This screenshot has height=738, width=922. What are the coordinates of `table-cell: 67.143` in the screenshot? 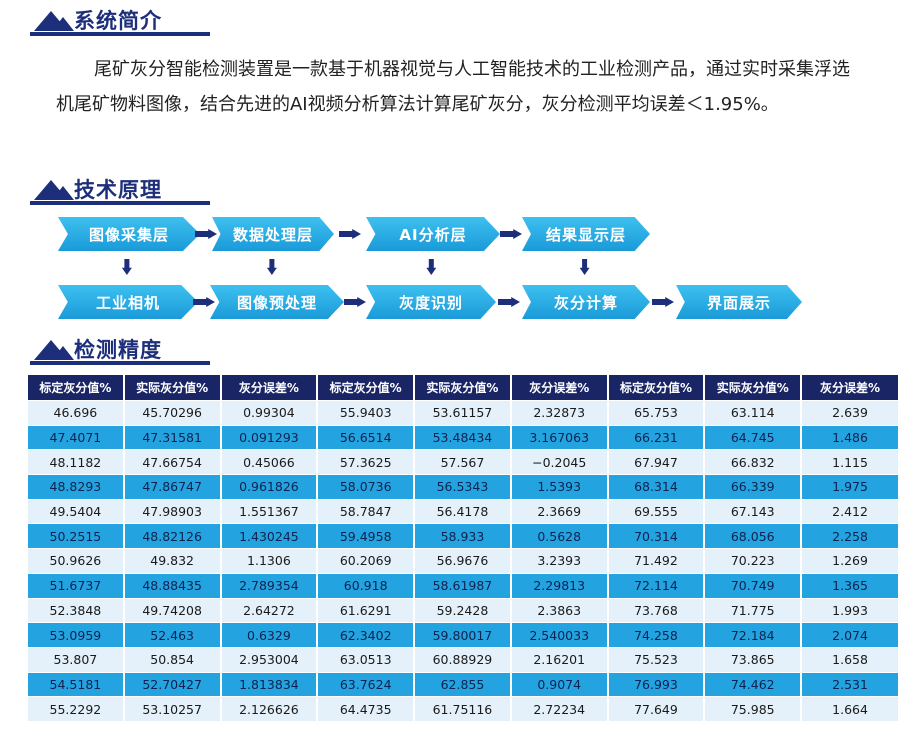 It's located at (752, 511).